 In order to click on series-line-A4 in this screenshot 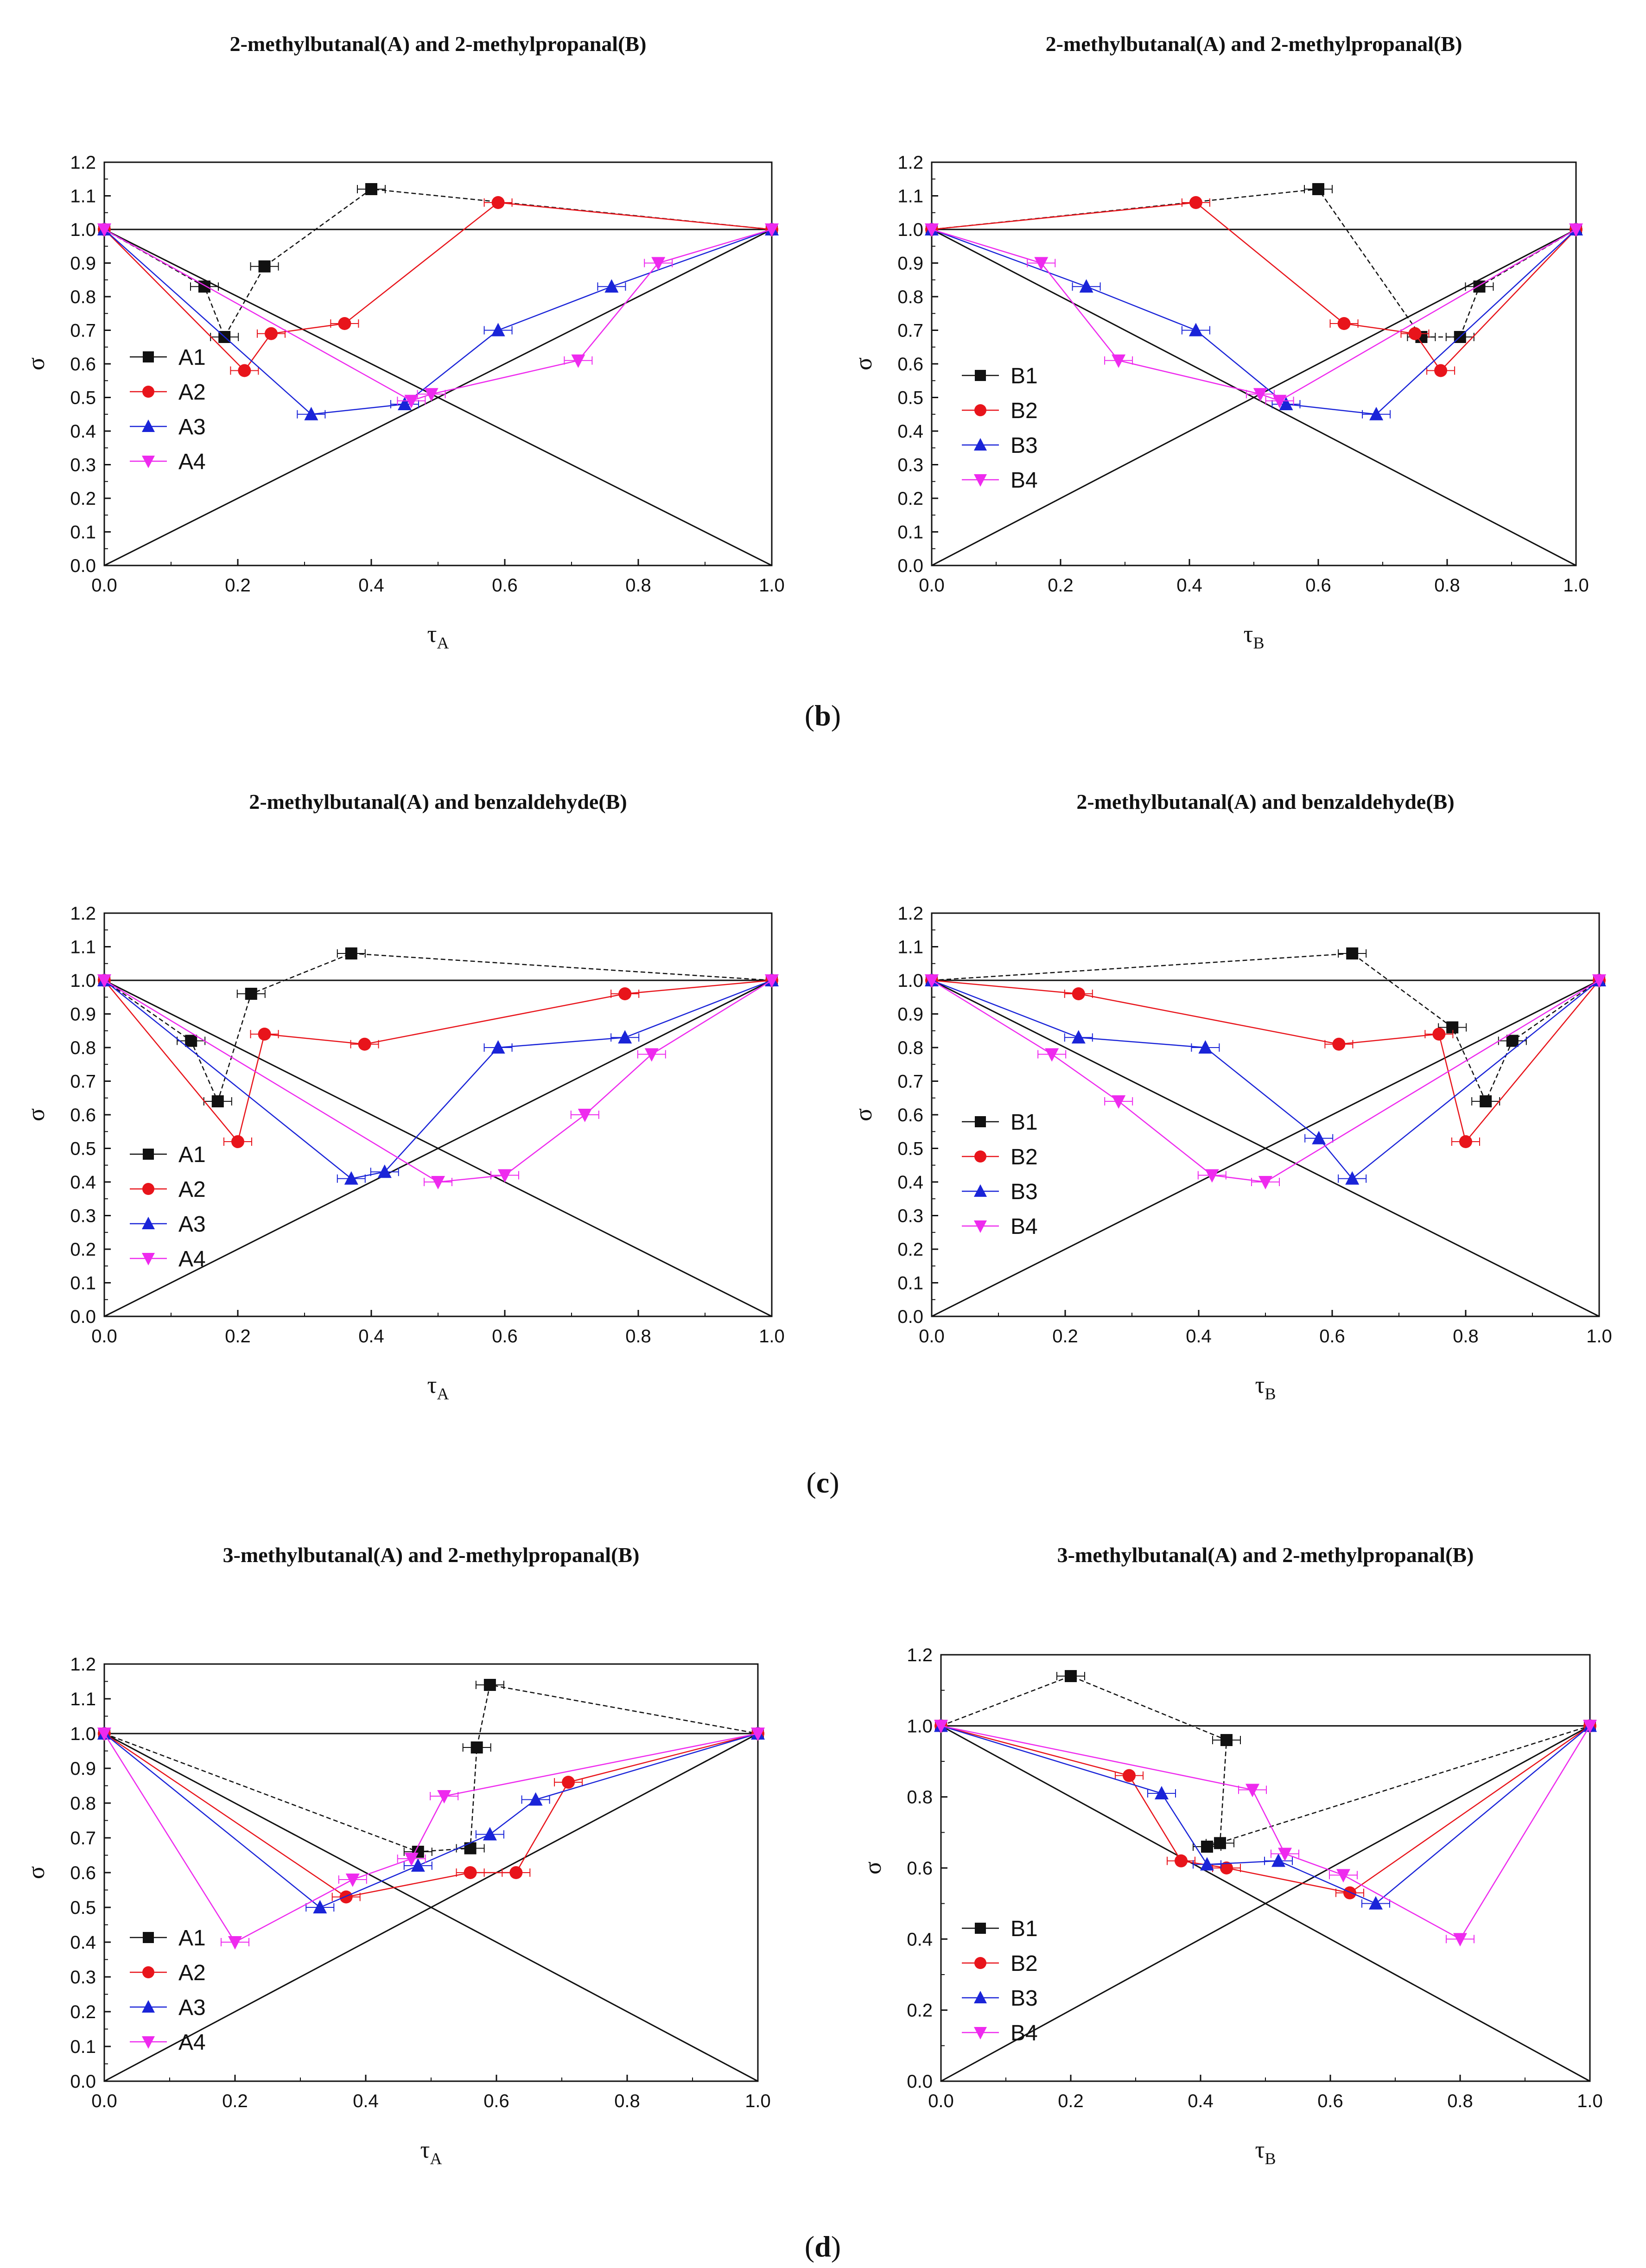, I will do `click(438, 1081)`.